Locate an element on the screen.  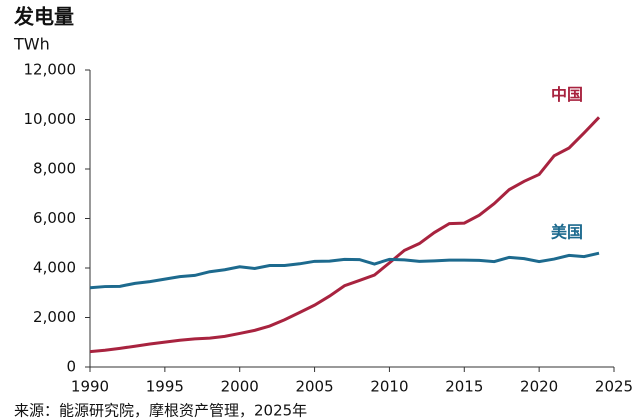
y-tick-label: 12,000 is located at coordinates (50, 70).